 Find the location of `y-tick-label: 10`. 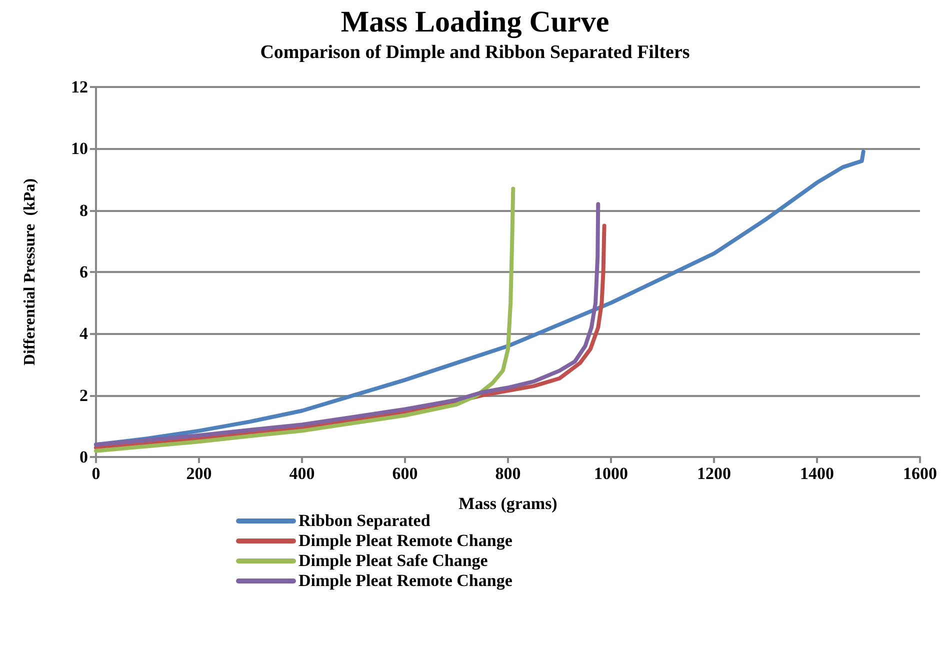

y-tick-label: 10 is located at coordinates (79, 148).